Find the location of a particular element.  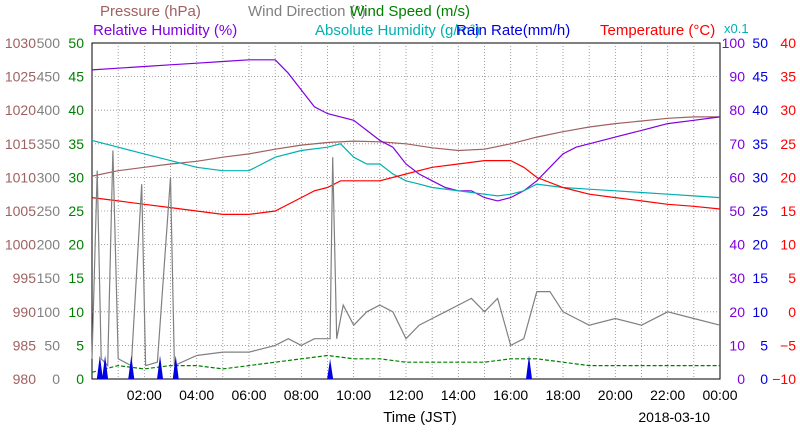

wind_direction-tick-label: 100 is located at coordinates (49, 312).